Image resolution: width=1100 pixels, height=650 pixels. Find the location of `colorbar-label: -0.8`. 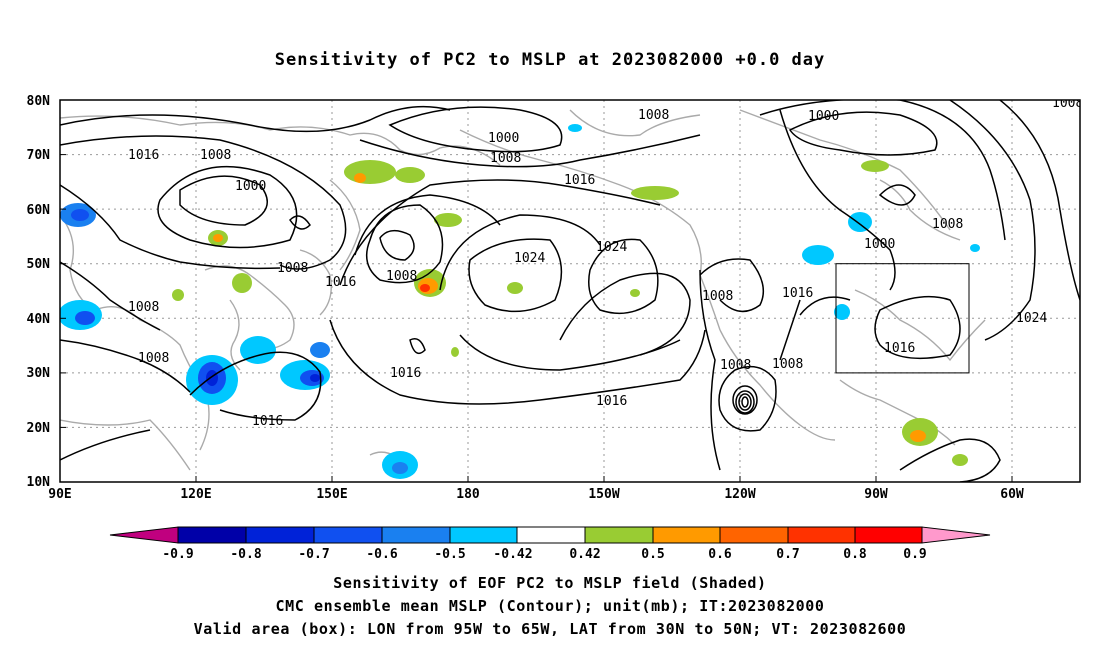

colorbar-label: -0.8 is located at coordinates (245, 554).